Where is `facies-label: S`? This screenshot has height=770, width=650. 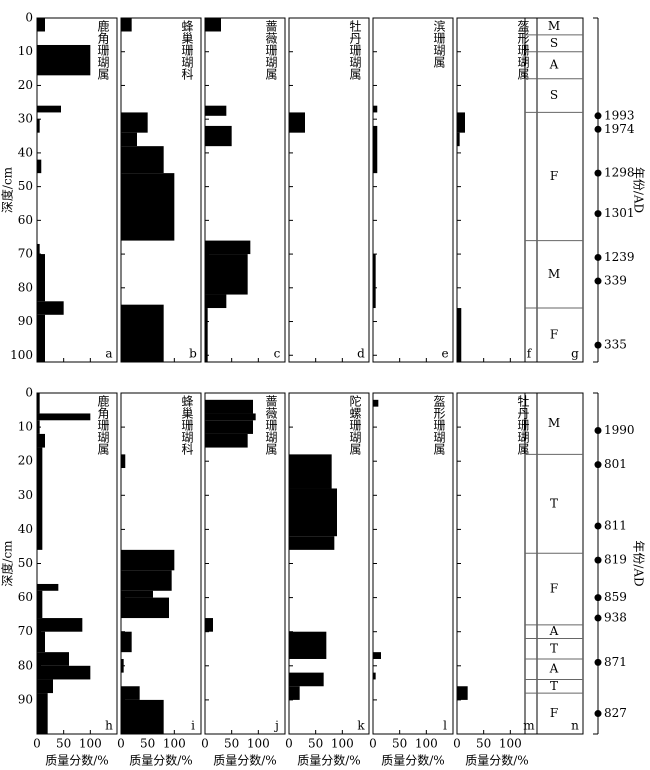 facies-label: S is located at coordinates (554, 43).